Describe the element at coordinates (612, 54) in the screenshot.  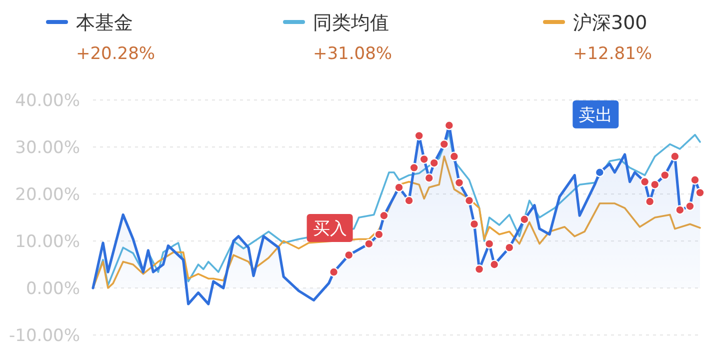
I see `text: +12.81%` at that location.